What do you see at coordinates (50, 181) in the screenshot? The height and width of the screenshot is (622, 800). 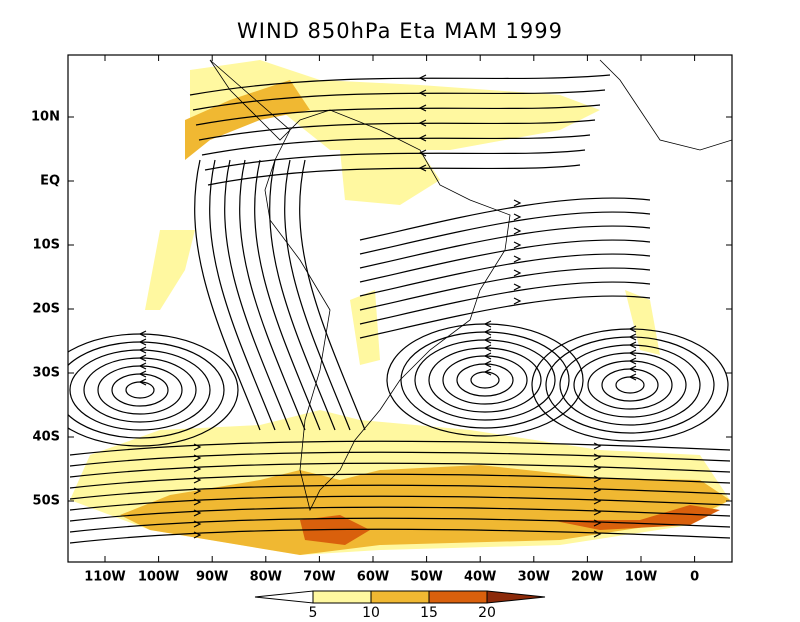 I see `lat-label: EQ` at bounding box center [50, 181].